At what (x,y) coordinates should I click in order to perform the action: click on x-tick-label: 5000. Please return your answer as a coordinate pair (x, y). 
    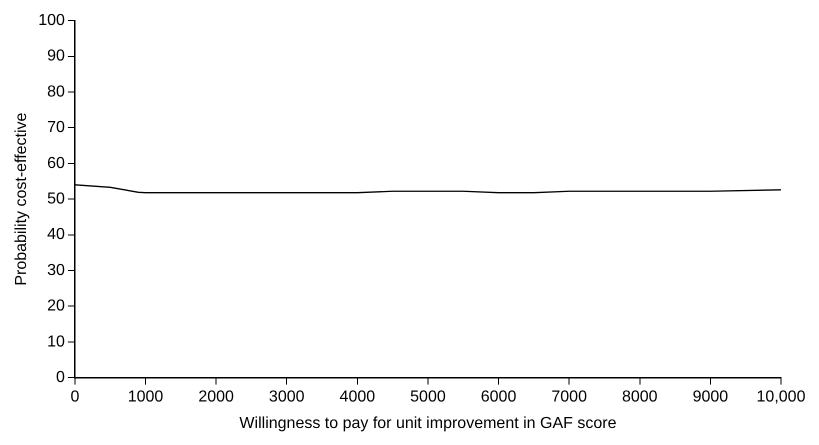
    Looking at the image, I should click on (428, 397).